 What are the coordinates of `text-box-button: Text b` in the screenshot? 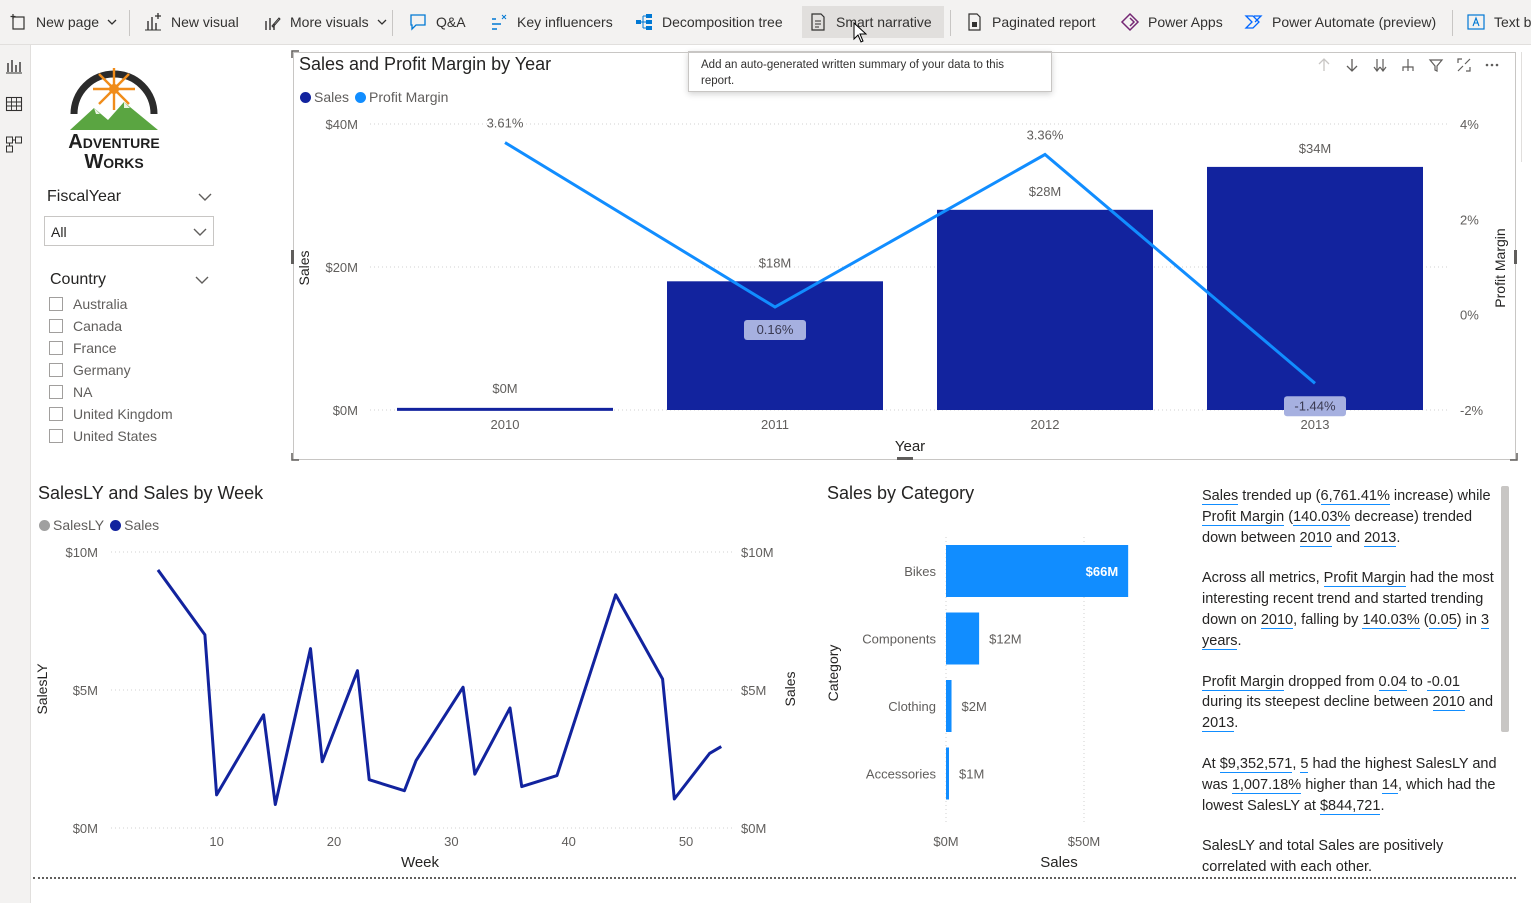 It's located at (1495, 22).